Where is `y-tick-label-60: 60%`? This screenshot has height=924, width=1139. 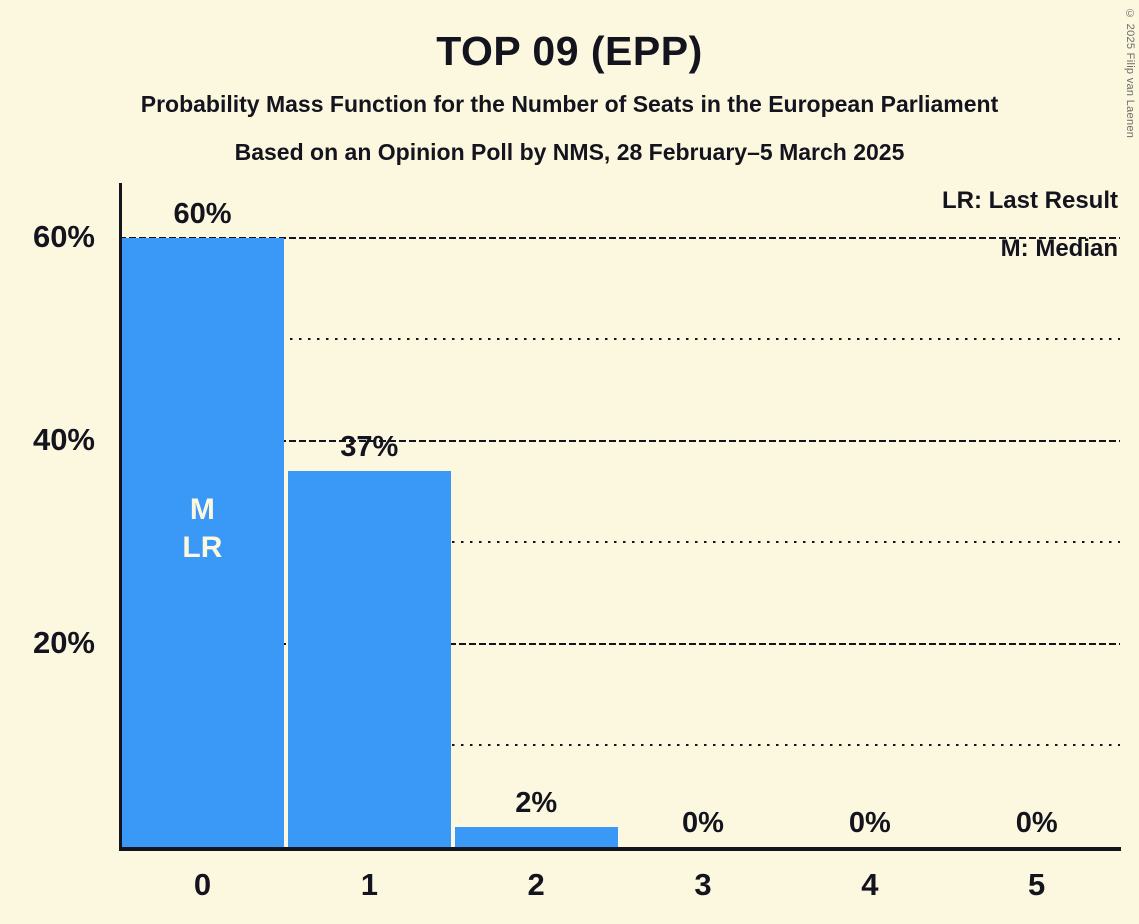
y-tick-label-60: 60% is located at coordinates (63, 236).